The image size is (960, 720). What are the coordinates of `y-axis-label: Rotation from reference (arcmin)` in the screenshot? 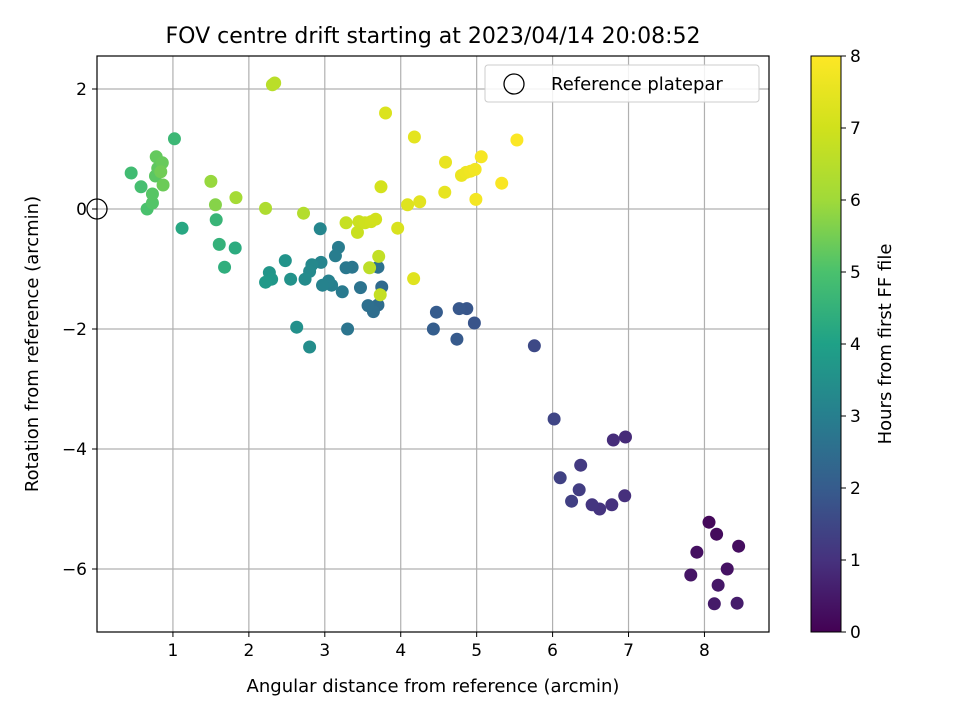 It's located at (32, 344).